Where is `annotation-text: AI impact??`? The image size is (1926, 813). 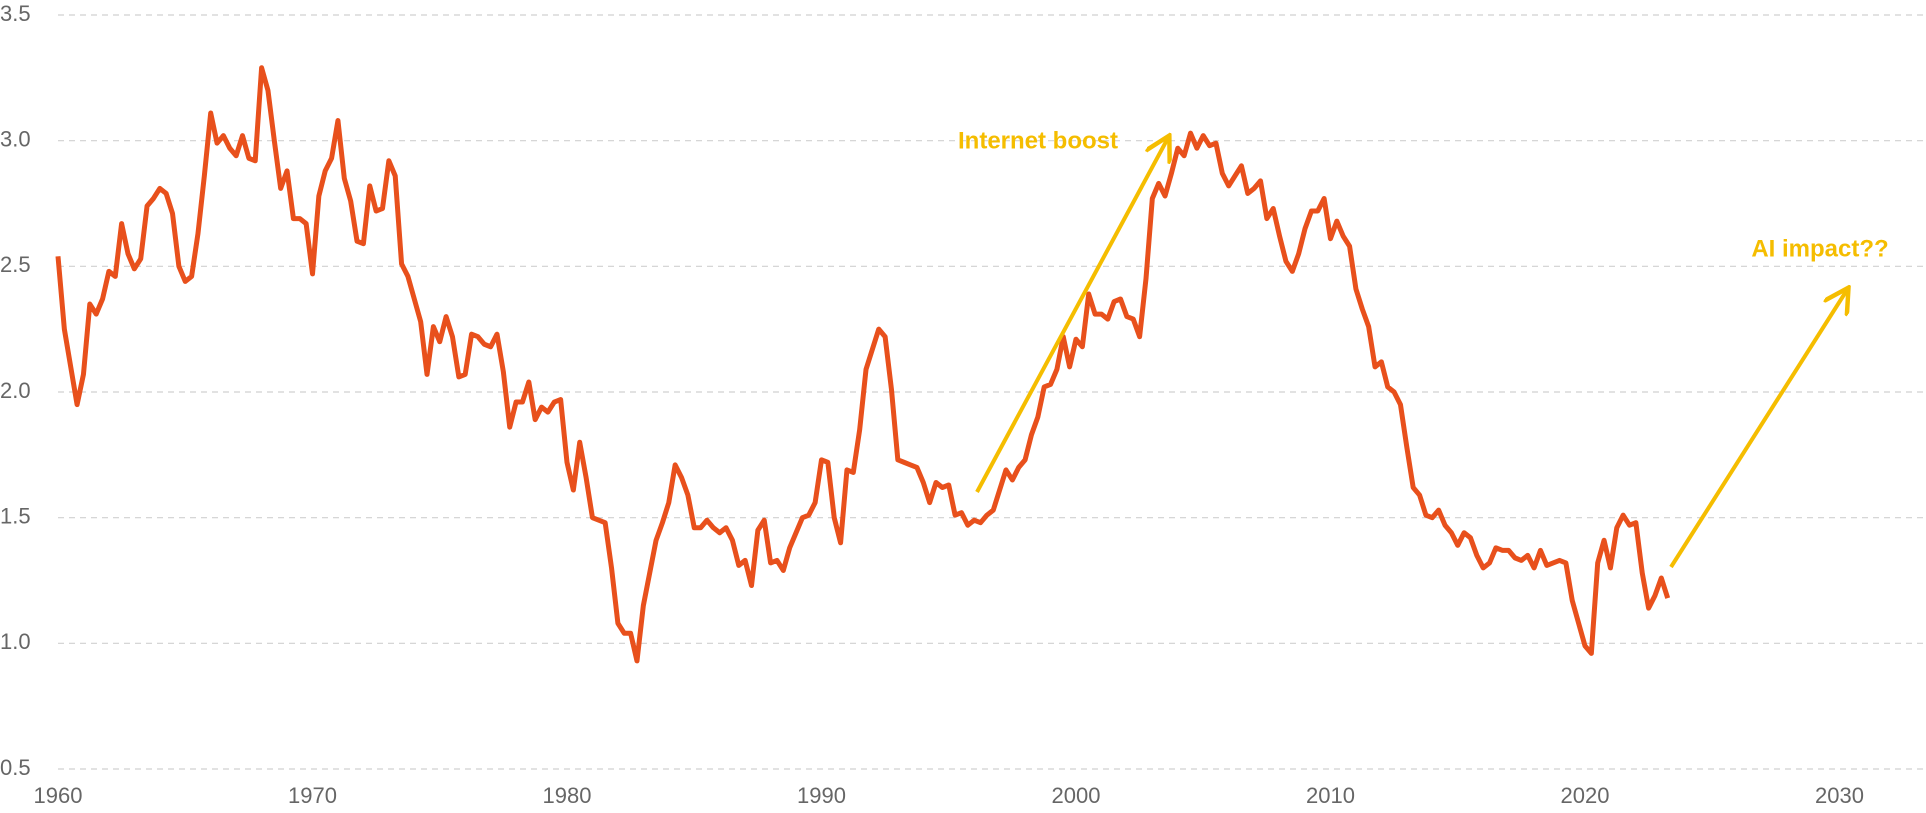 annotation-text: AI impact?? is located at coordinates (1819, 248).